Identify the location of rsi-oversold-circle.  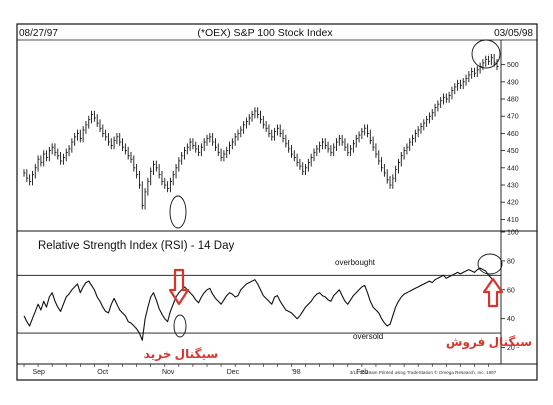
(180, 326).